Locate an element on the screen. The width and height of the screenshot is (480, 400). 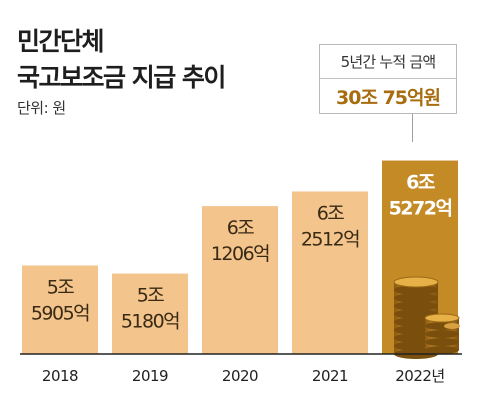
x-tick-label: 2021 is located at coordinates (330, 376).